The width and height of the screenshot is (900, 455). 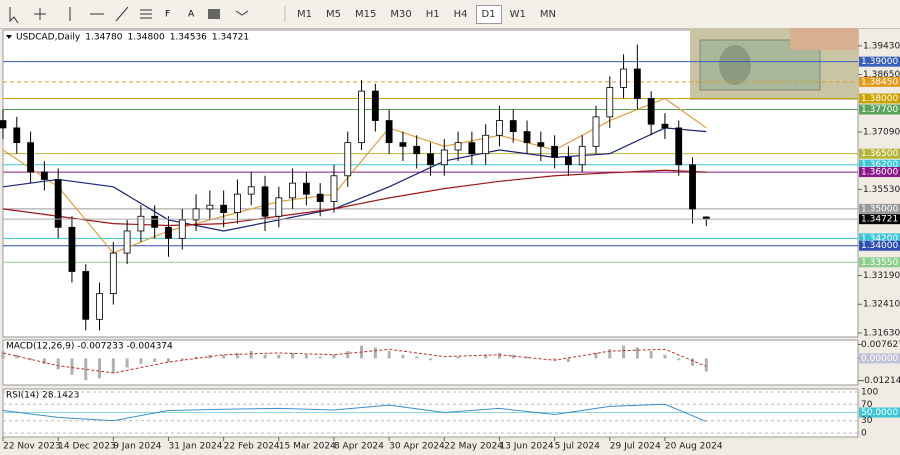 I want to click on level-label: 1.36200, so click(x=879, y=165).